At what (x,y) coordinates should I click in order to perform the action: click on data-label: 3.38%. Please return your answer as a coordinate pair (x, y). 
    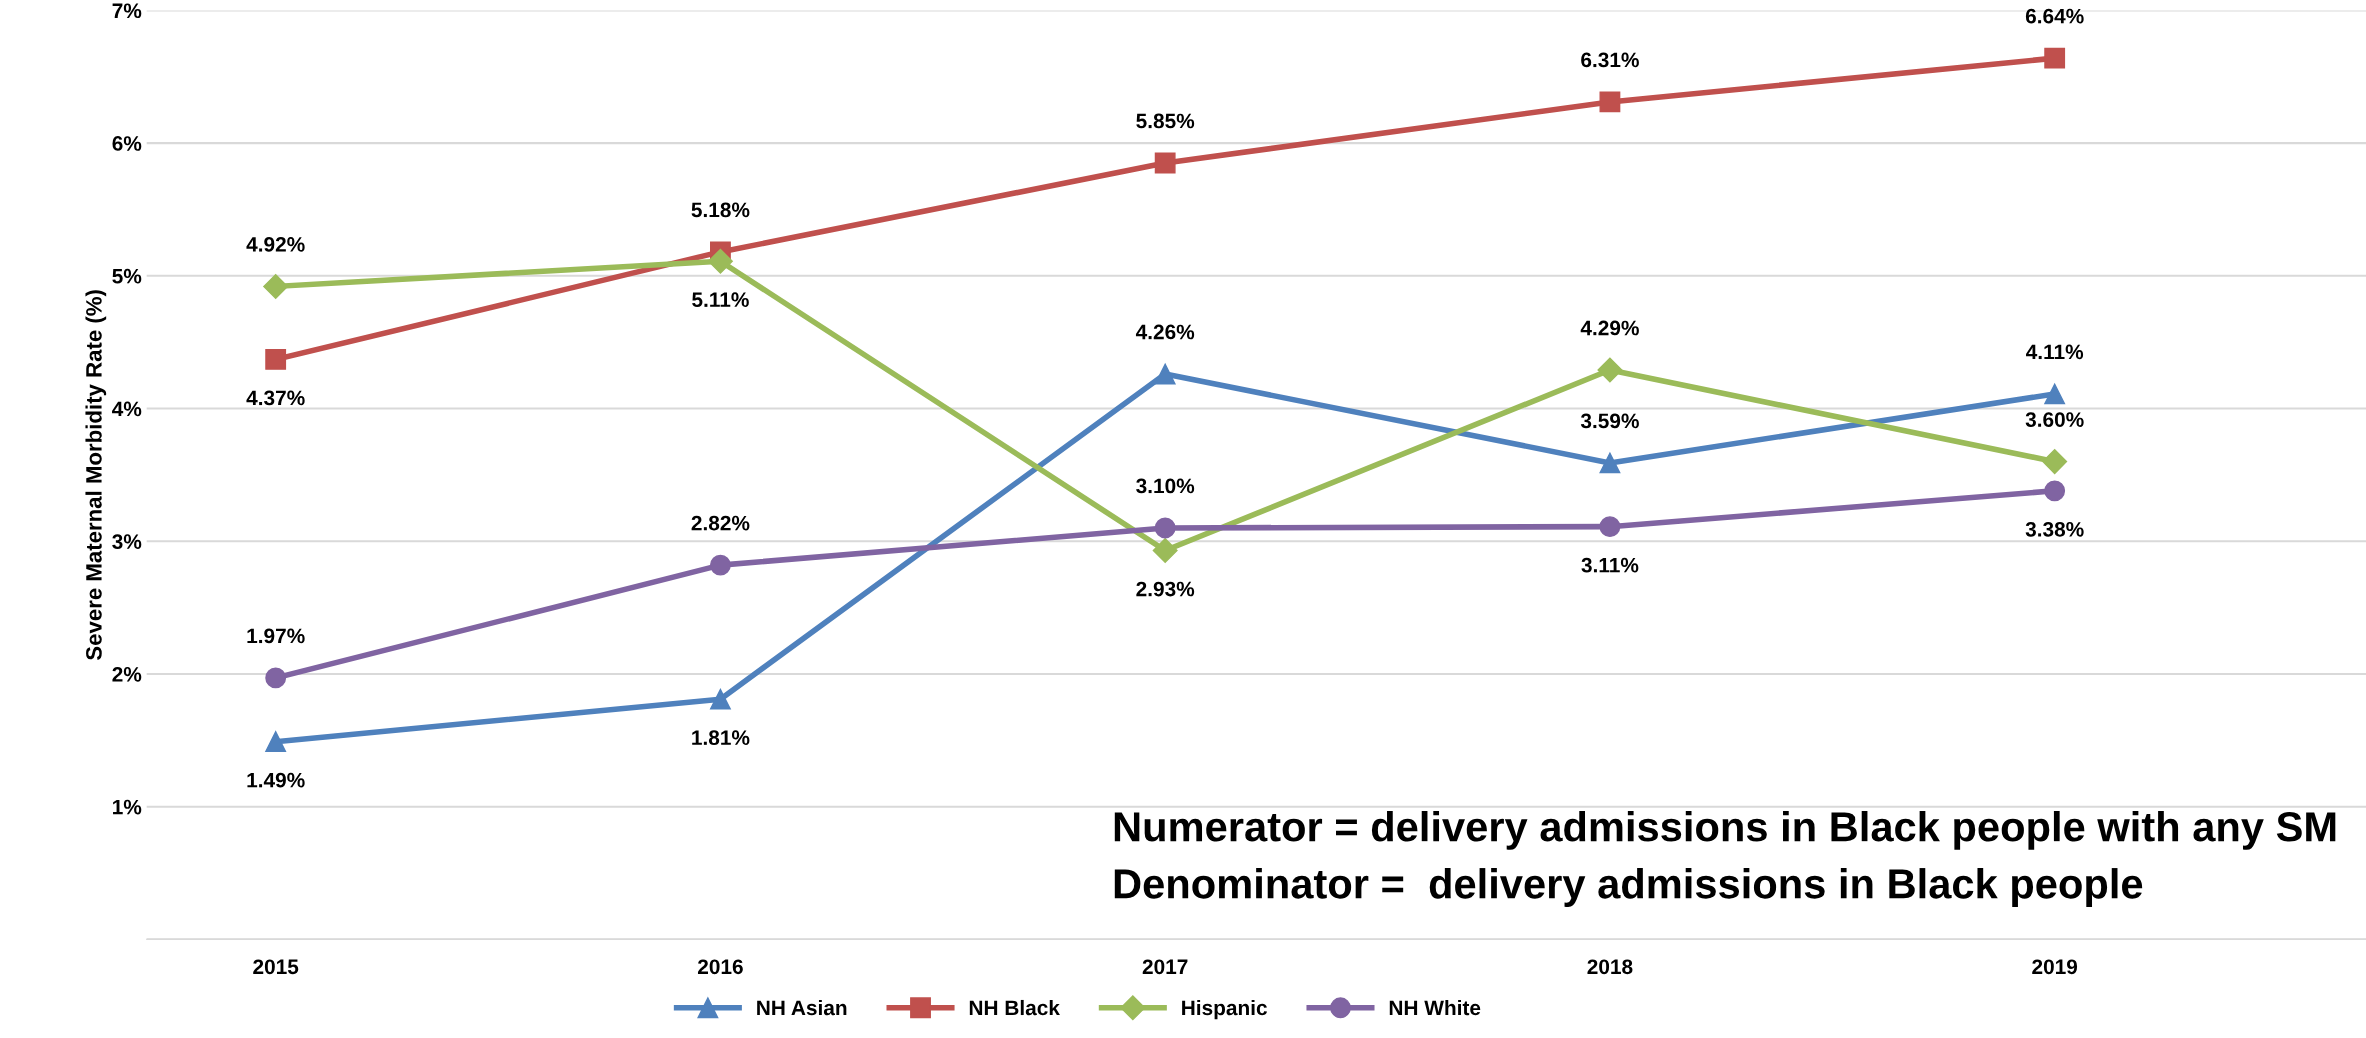
    Looking at the image, I should click on (2054, 529).